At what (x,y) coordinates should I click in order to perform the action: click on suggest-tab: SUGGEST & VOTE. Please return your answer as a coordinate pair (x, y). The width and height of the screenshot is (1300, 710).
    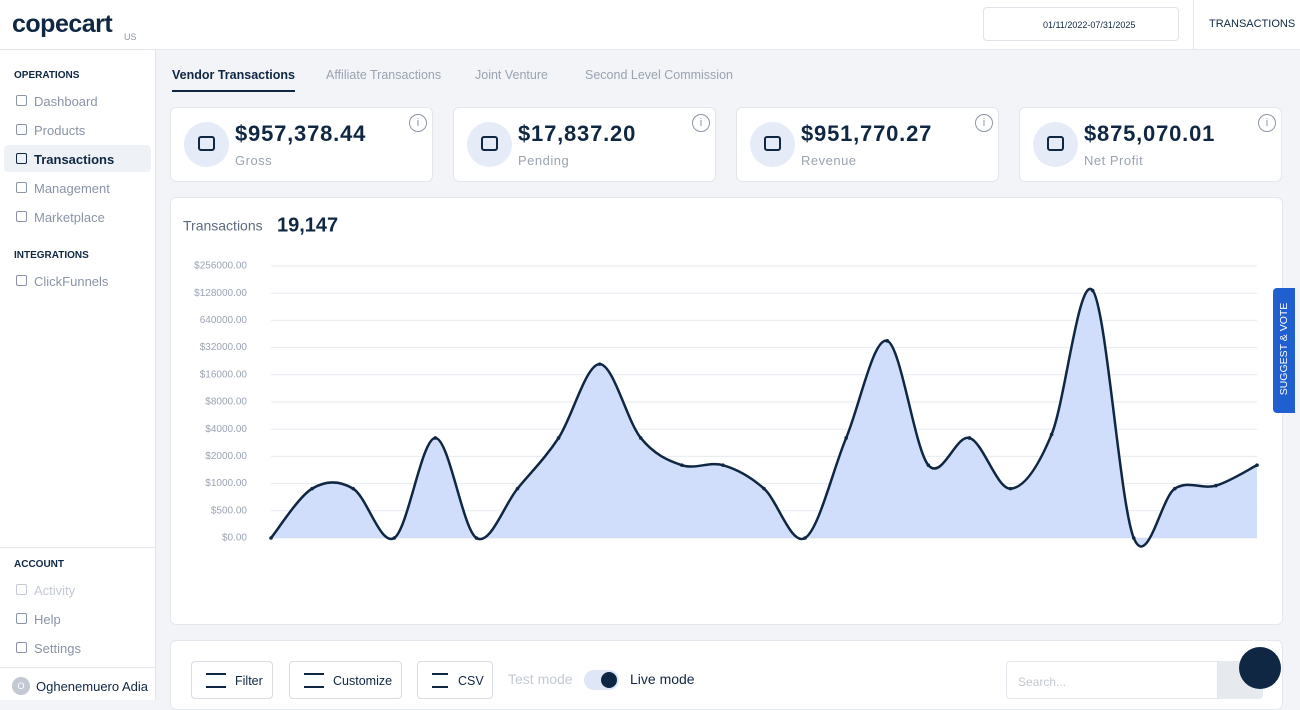
    Looking at the image, I should click on (1284, 350).